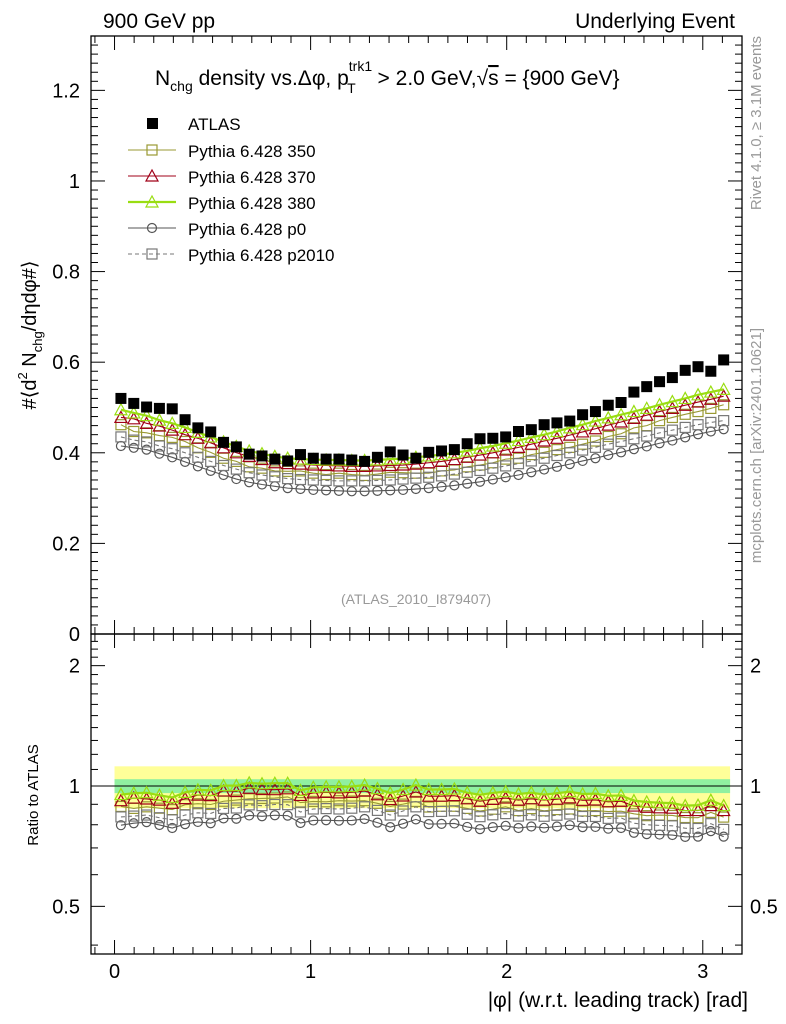 The height and width of the screenshot is (1024, 786). Describe the element at coordinates (506, 972) in the screenshot. I see `x-tick-label: 2` at that location.